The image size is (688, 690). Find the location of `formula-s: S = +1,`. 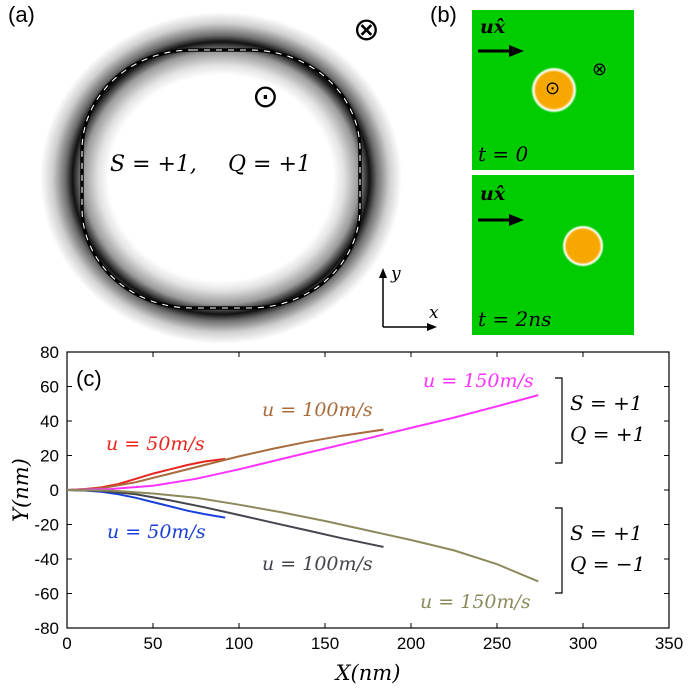

formula-s: S = +1, is located at coordinates (153, 164).